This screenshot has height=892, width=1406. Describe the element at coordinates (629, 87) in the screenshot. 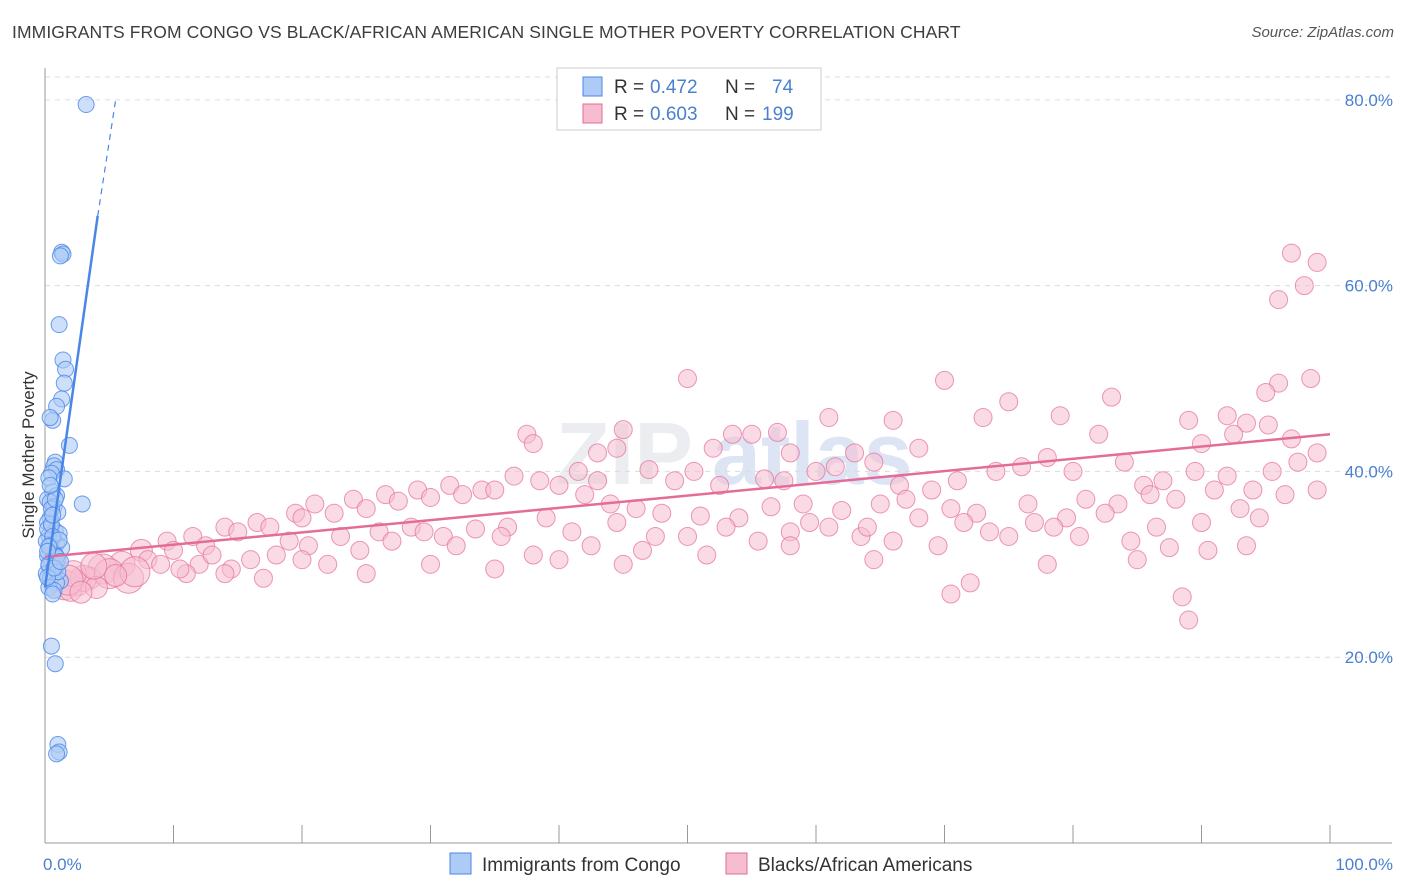

I see `legend-r-label-1: R =` at that location.